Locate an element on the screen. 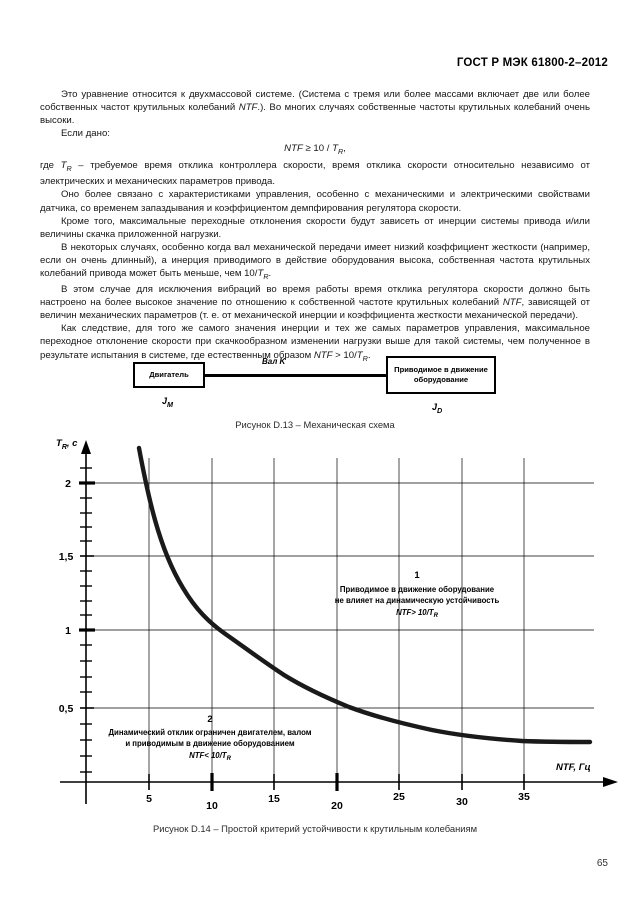  y-axis-major-ticks-thin is located at coordinates (87, 632).